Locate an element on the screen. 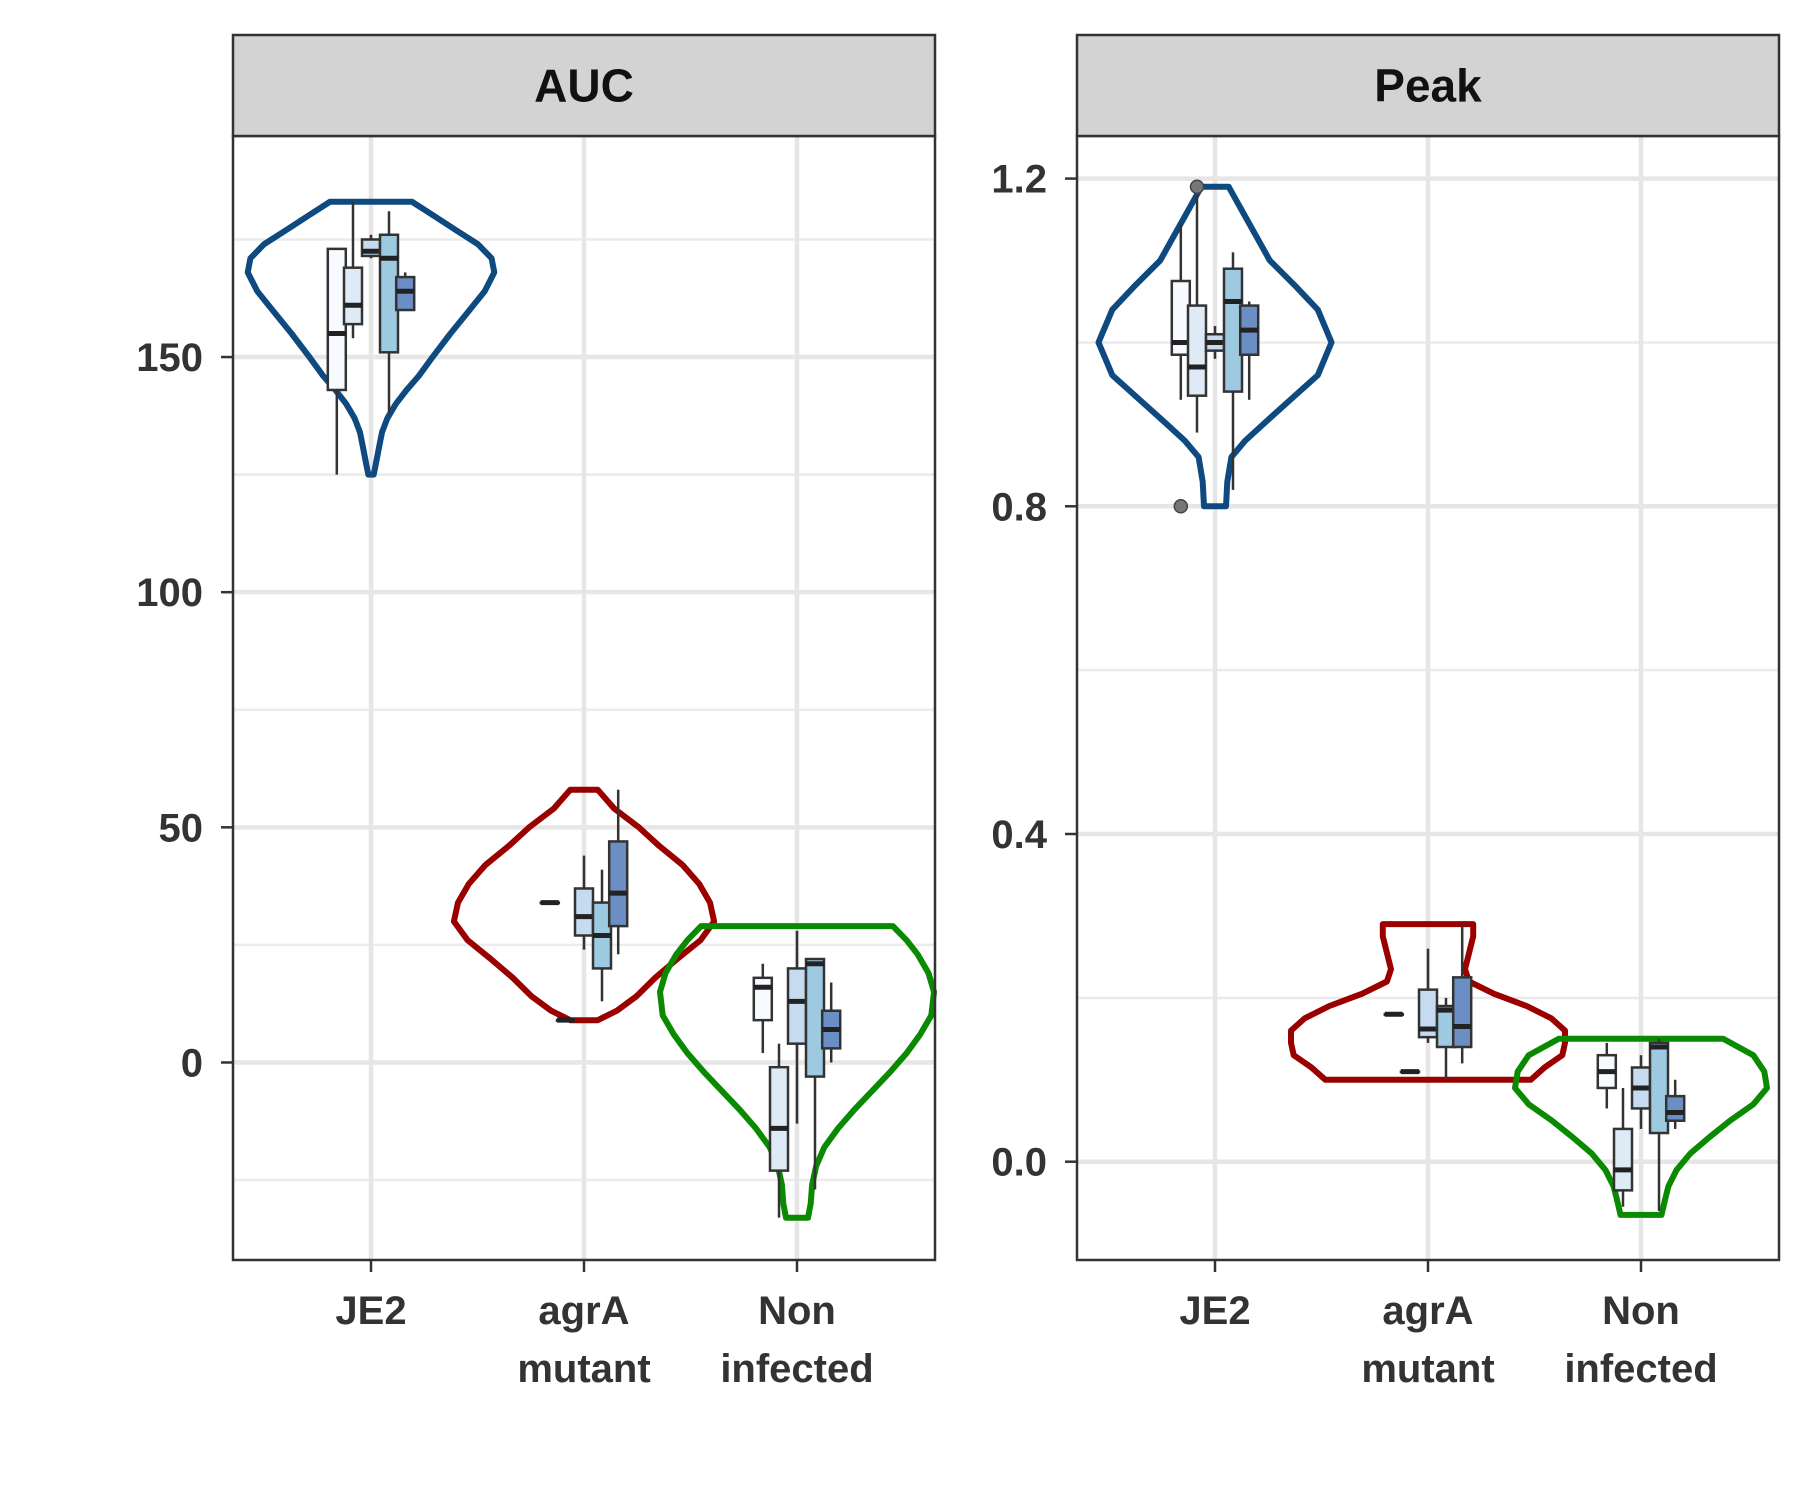  peak-y-tick-label: 1.2 is located at coordinates (1019, 180).